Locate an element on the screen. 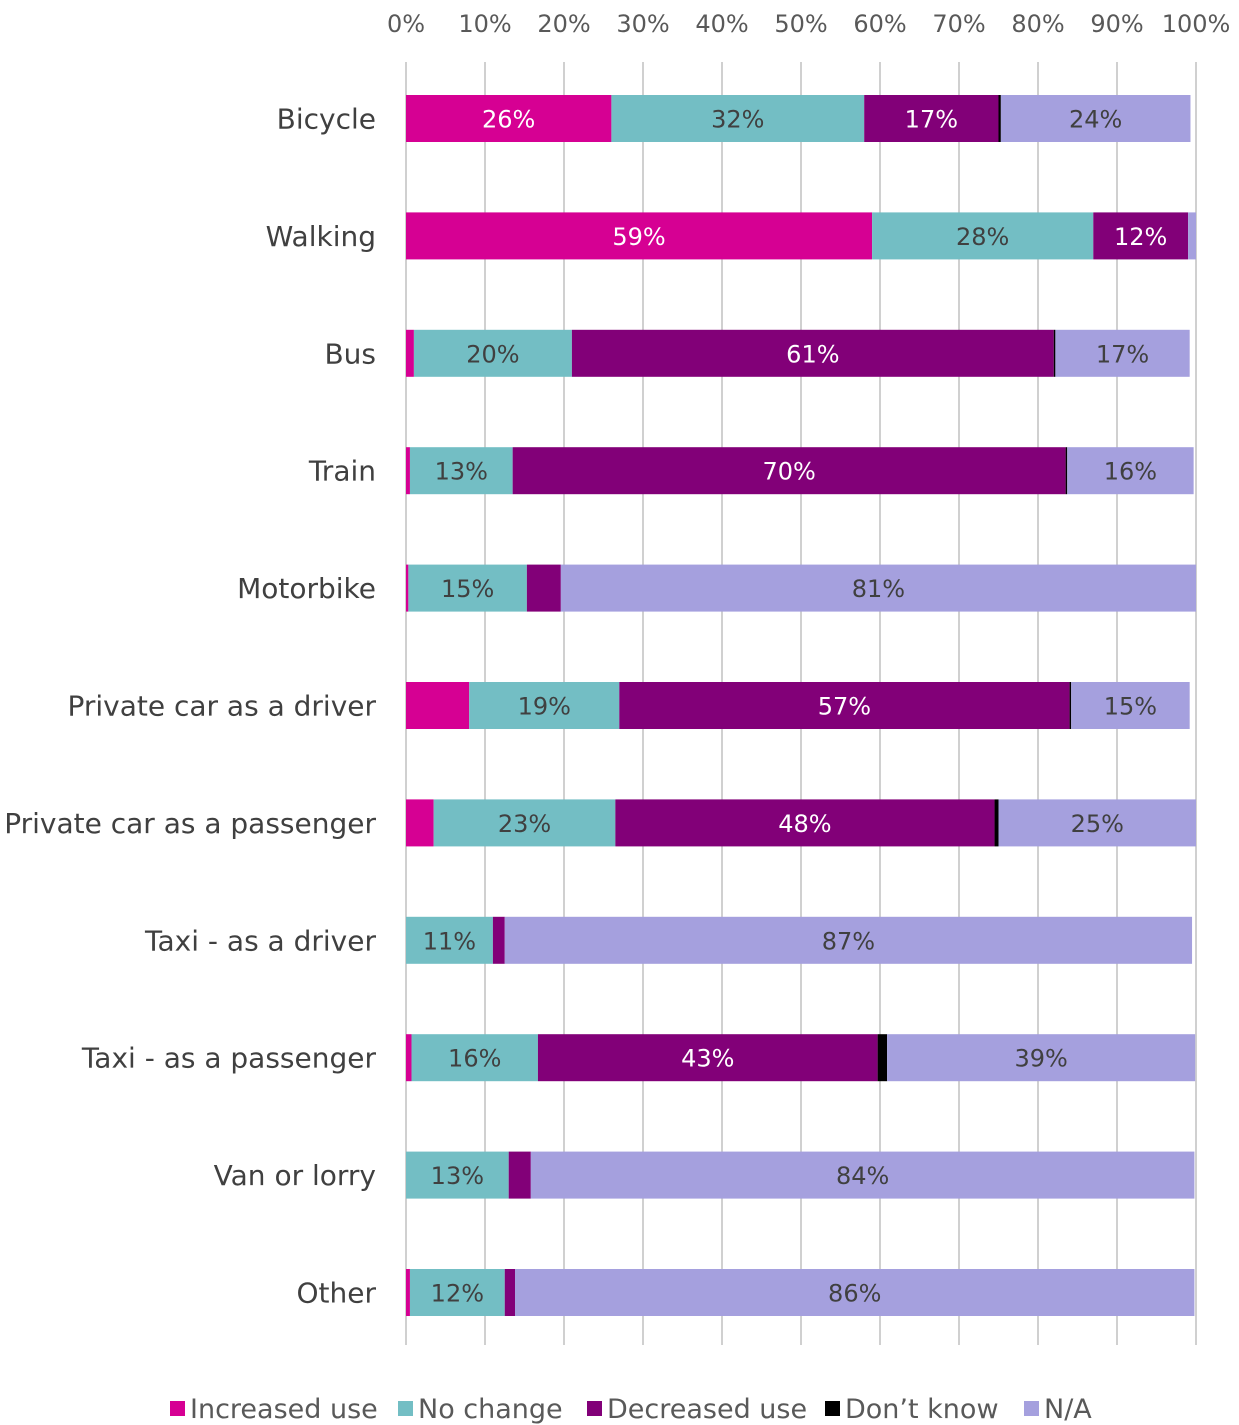 The image size is (1239, 1425). category-label: Taxi - as a passenger is located at coordinates (229, 1058).